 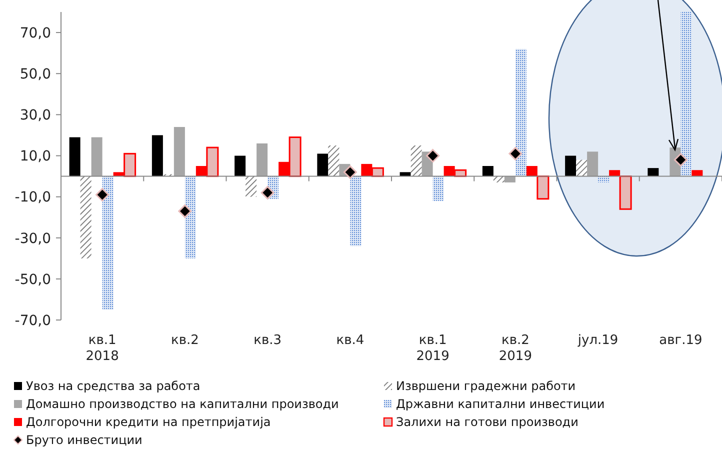 I want to click on legend-label: Залихи на готови производи, so click(x=487, y=422).